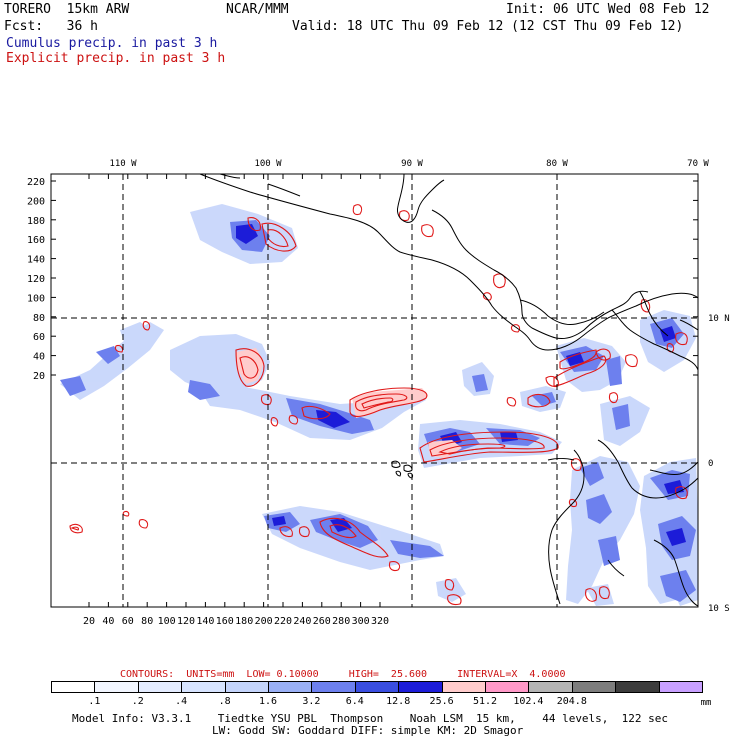  What do you see at coordinates (698, 164) in the screenshot?
I see `longitude-label: 70 W` at bounding box center [698, 164].